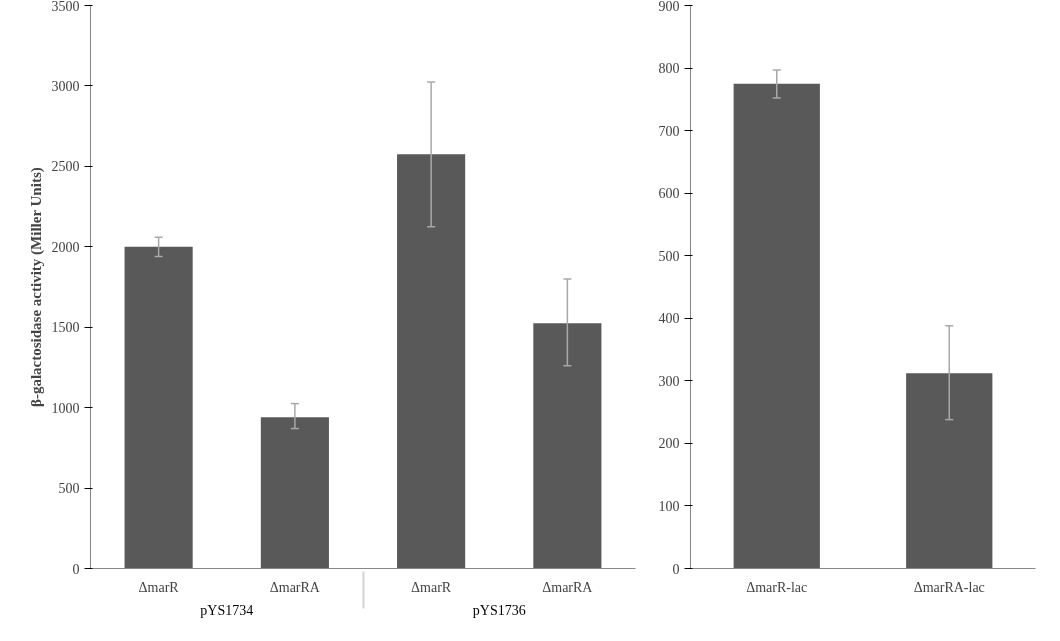  Describe the element at coordinates (65, 167) in the screenshot. I see `y-tick-label: 2500` at that location.